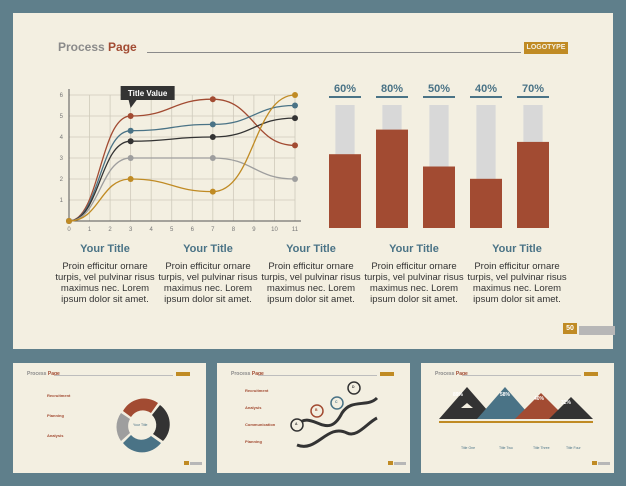 This screenshot has height=486, width=626. What do you see at coordinates (505, 395) in the screenshot?
I see `mountain-percent: 58%` at bounding box center [505, 395].